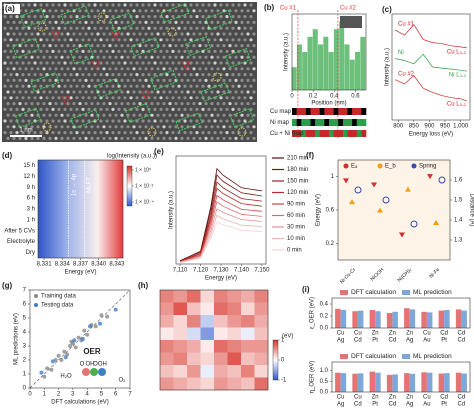 The height and width of the screenshot is (409, 474). I want to click on map-strip, so click(359, 122).